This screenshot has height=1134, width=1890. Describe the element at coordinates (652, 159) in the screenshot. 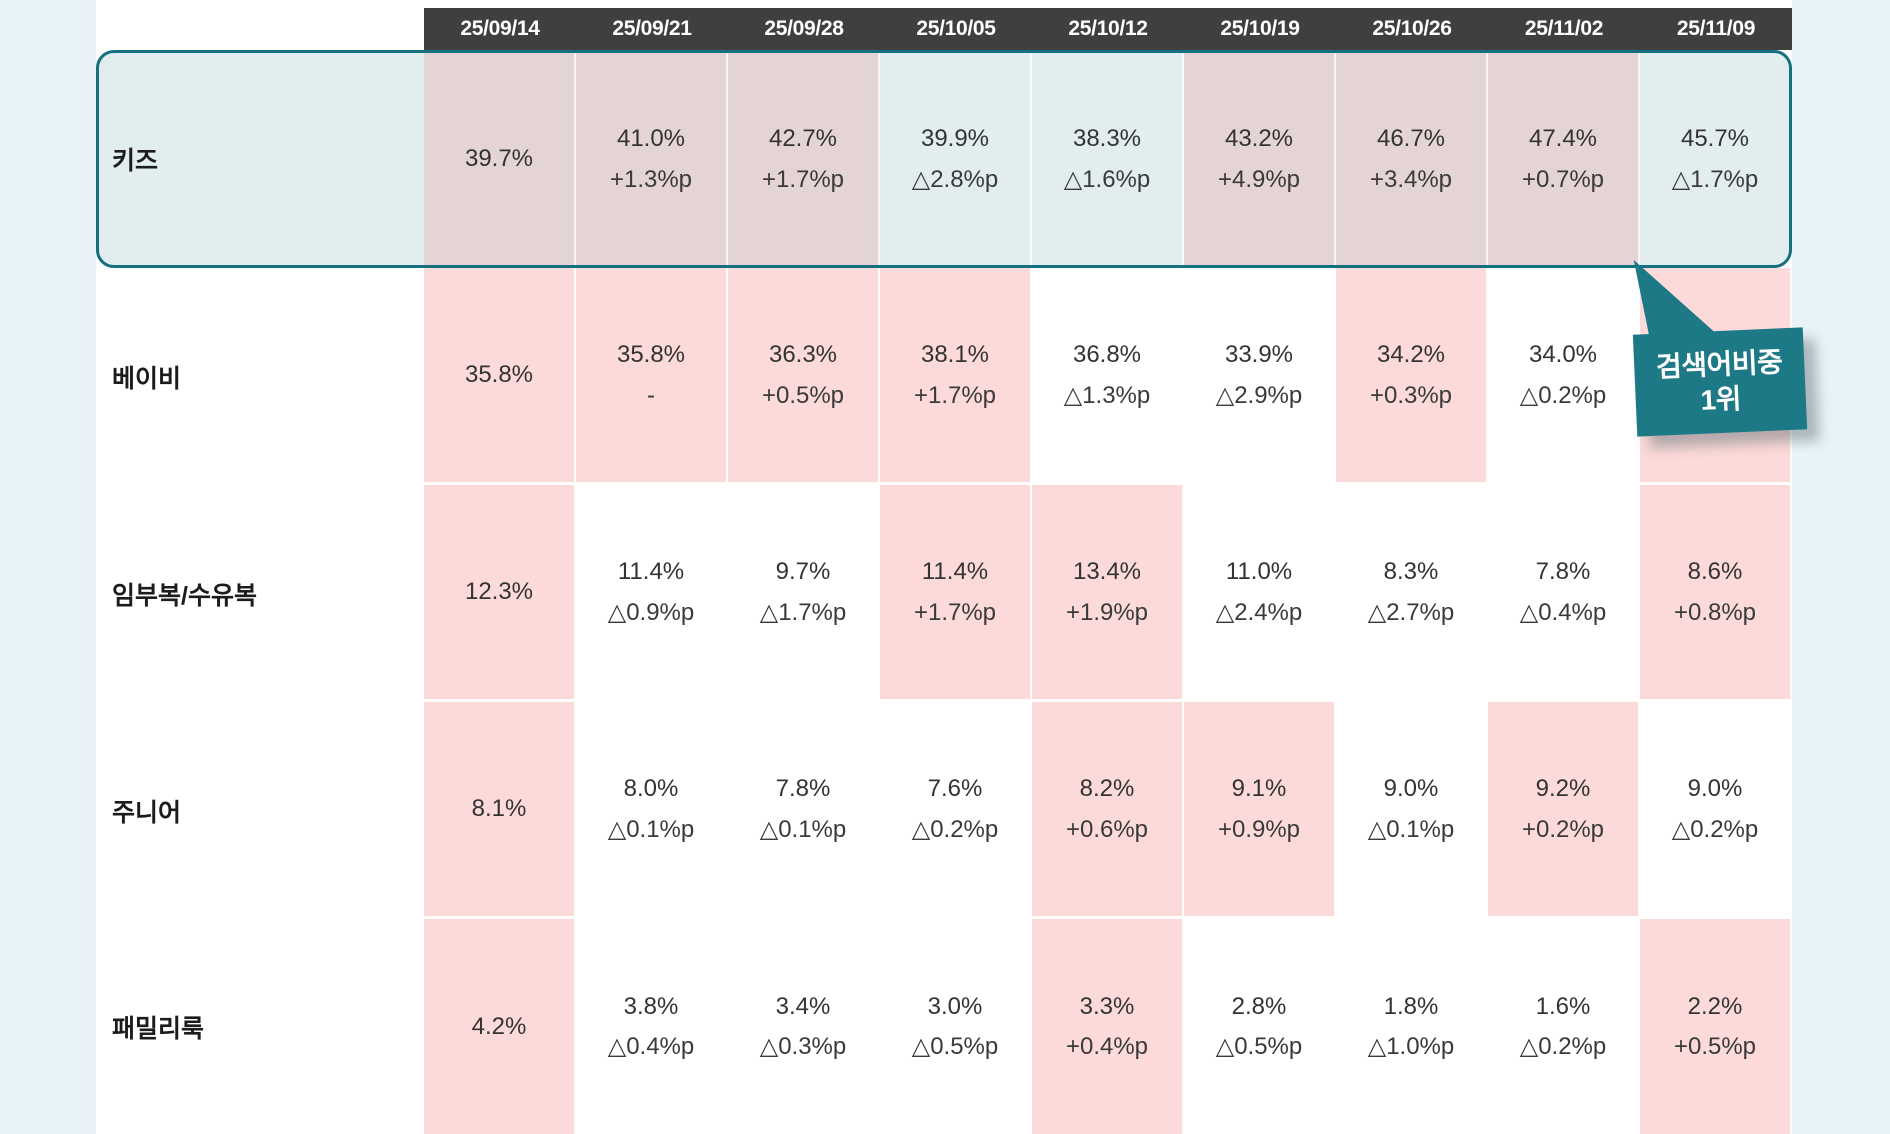

I see `table-cell: 41.0% +1.3%p` at that location.